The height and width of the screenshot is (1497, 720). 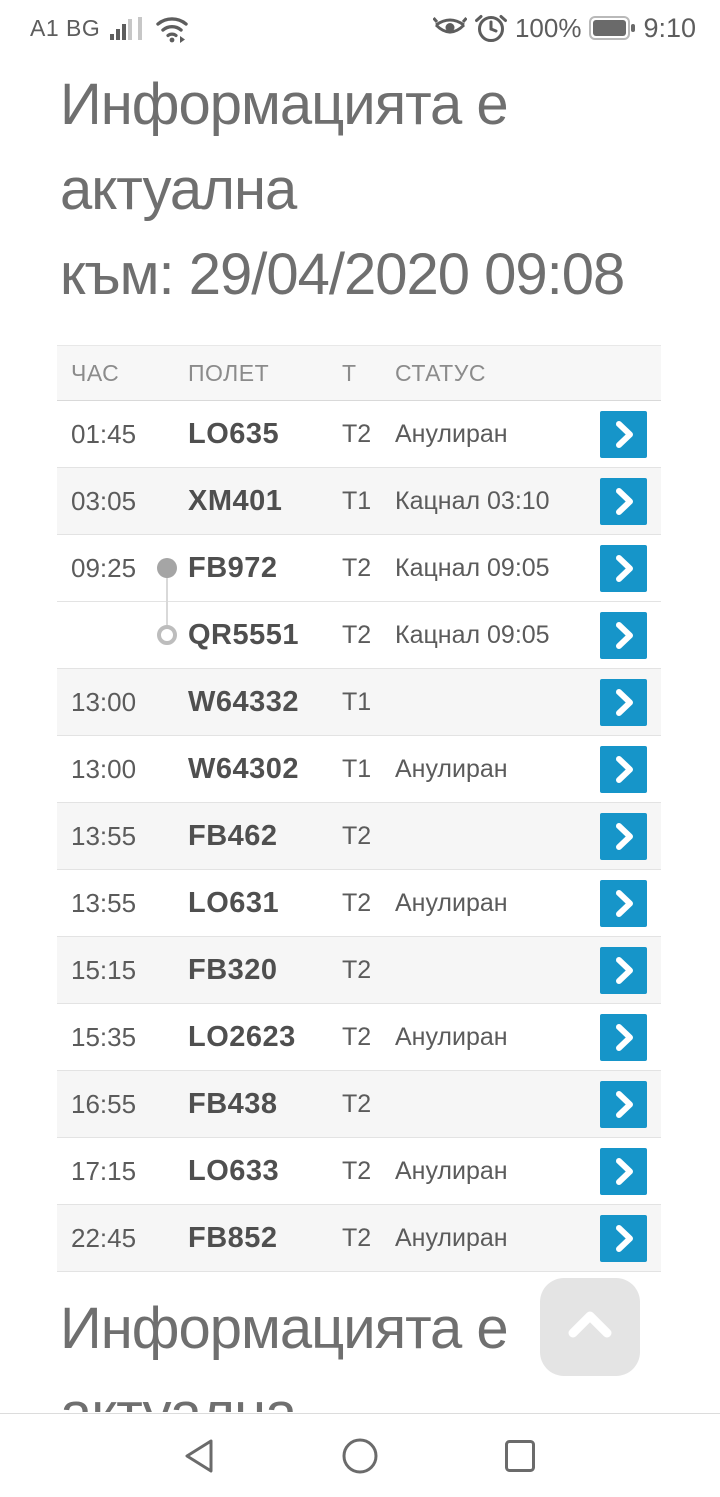 I want to click on table-header-row: ЧАС ПОЛЕТ Т СТАТУС, so click(x=359, y=373).